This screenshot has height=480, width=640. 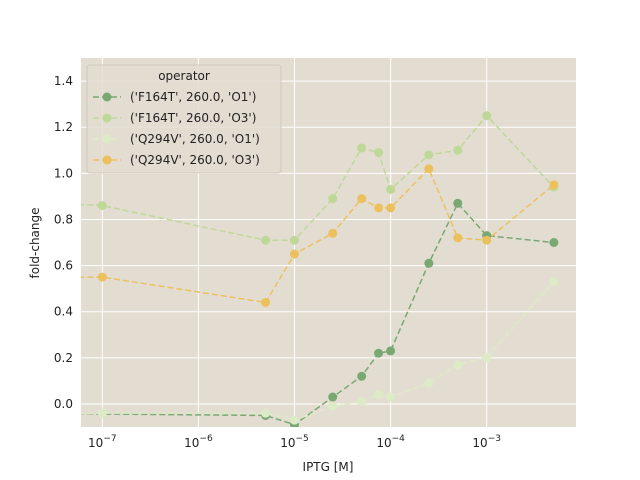 What do you see at coordinates (63, 266) in the screenshot?
I see `y-tick-label: 0.6` at bounding box center [63, 266].